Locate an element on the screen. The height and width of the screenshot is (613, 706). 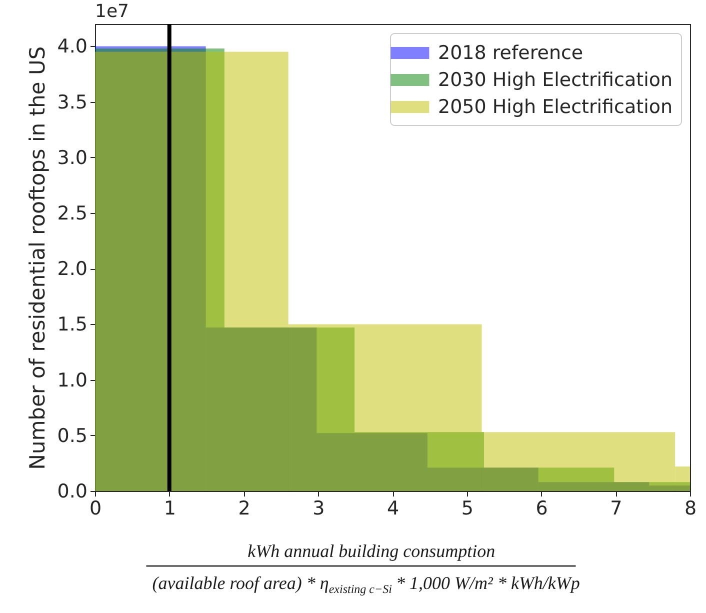
text: 1e7 is located at coordinates (112, 11).